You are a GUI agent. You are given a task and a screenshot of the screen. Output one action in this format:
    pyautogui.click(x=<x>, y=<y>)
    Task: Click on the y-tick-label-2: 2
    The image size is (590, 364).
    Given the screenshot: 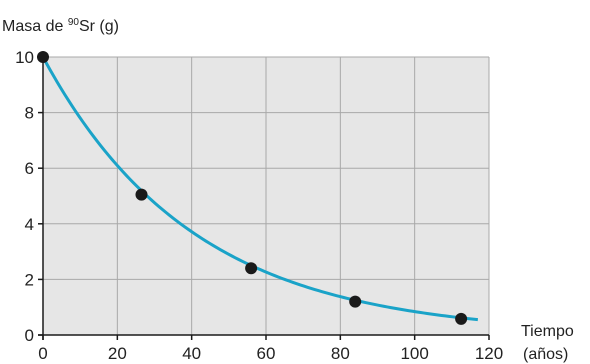 What is the action you would take?
    pyautogui.click(x=29, y=279)
    